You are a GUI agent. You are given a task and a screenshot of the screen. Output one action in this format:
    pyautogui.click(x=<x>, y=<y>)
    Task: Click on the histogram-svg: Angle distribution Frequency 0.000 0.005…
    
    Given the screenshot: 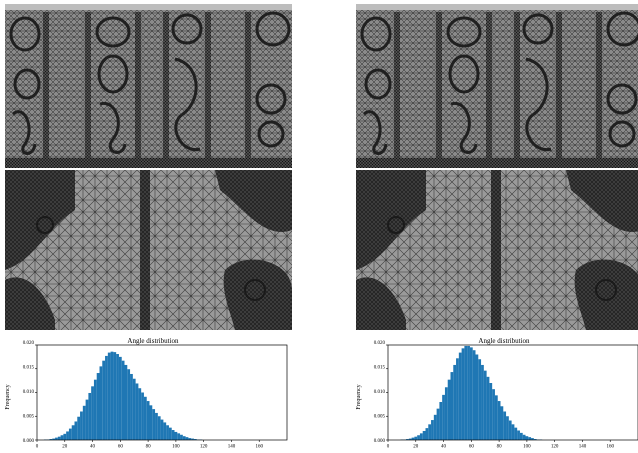 What is the action you would take?
    pyautogui.click(x=148, y=391)
    